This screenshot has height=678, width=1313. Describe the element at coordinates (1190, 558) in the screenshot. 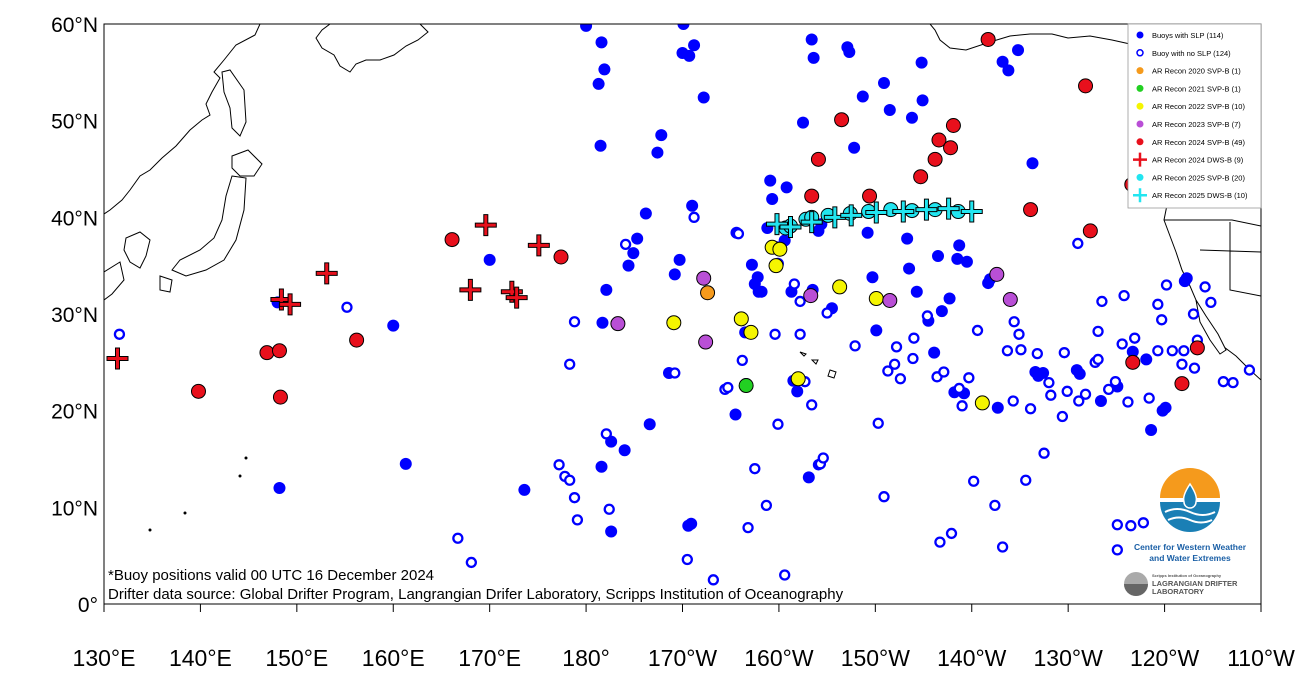

I see `cw3e-name-line2: and Water Extremes` at that location.